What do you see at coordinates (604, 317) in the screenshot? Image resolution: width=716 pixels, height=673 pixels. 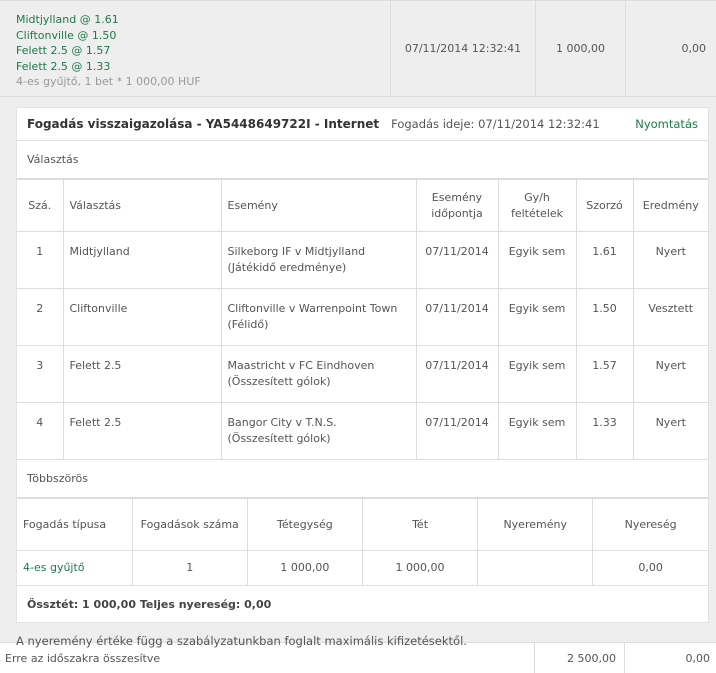 I see `row-odds: 1.50` at bounding box center [604, 317].